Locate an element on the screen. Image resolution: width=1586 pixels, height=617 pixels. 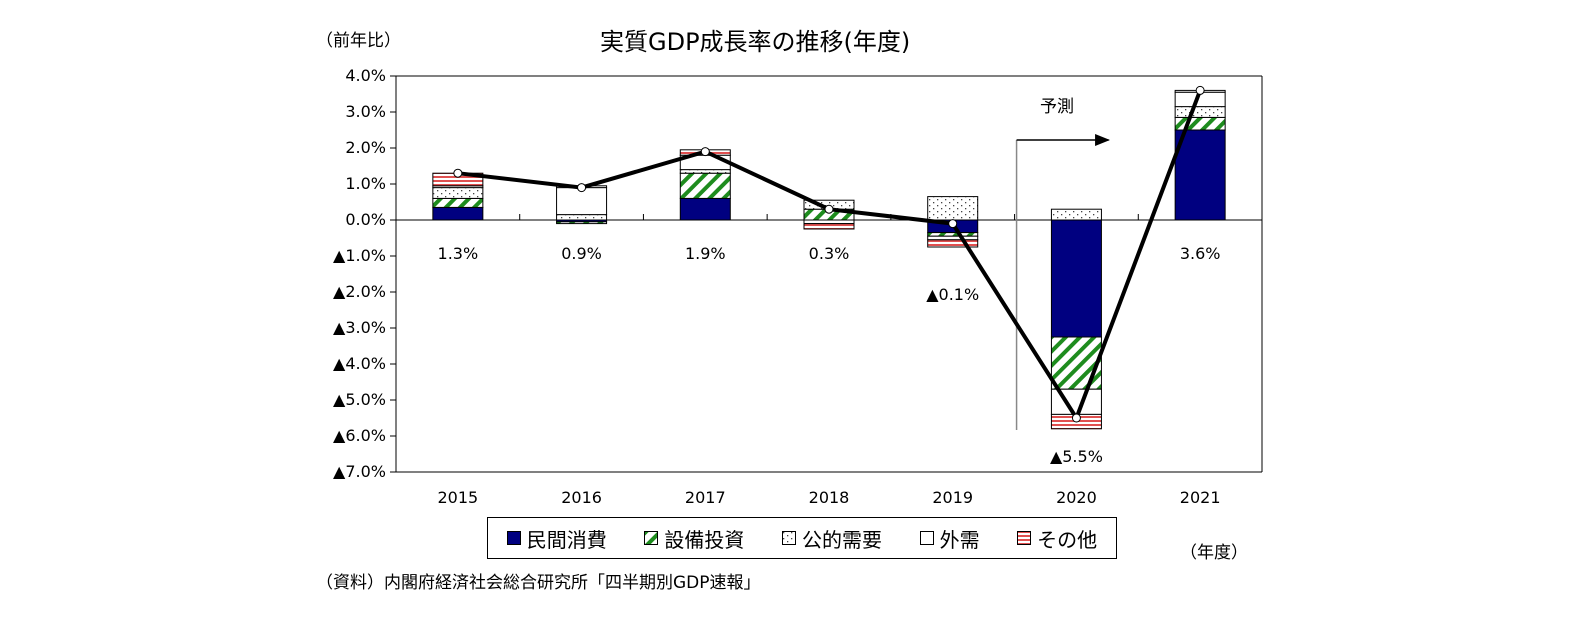
y-axis-unit: （前年比） is located at coordinates (358, 41).